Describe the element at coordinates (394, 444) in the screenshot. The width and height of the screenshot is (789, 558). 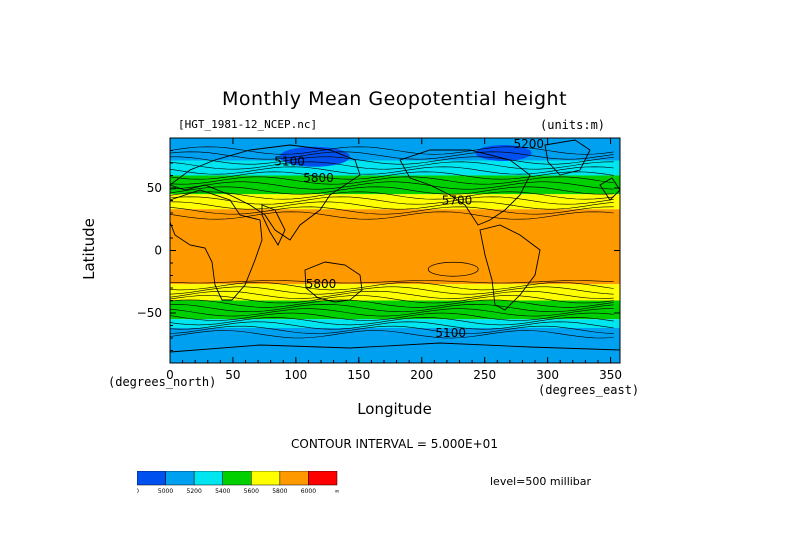
I see `contour-interval: CONTOUR INTERVAL = 5.000E+01` at that location.